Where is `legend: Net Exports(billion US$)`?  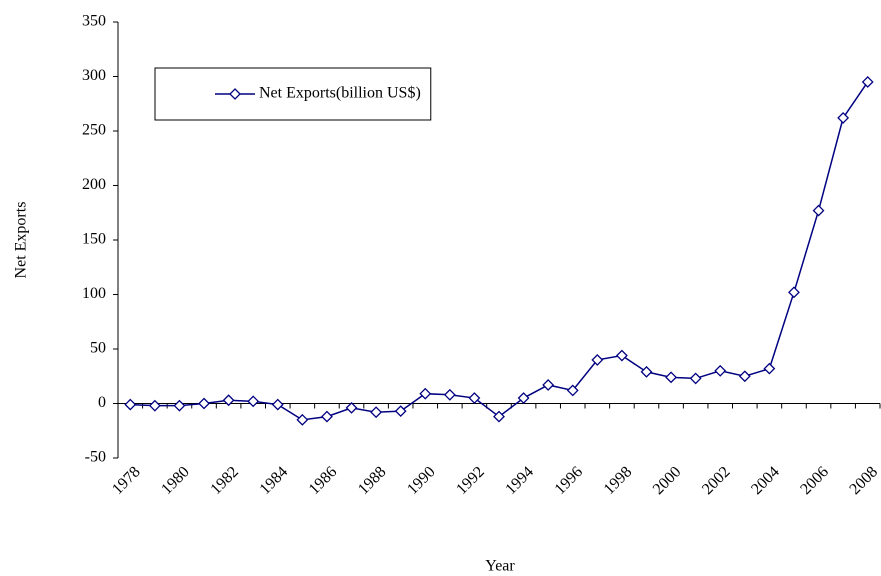 legend: Net Exports(billion US$) is located at coordinates (293, 94).